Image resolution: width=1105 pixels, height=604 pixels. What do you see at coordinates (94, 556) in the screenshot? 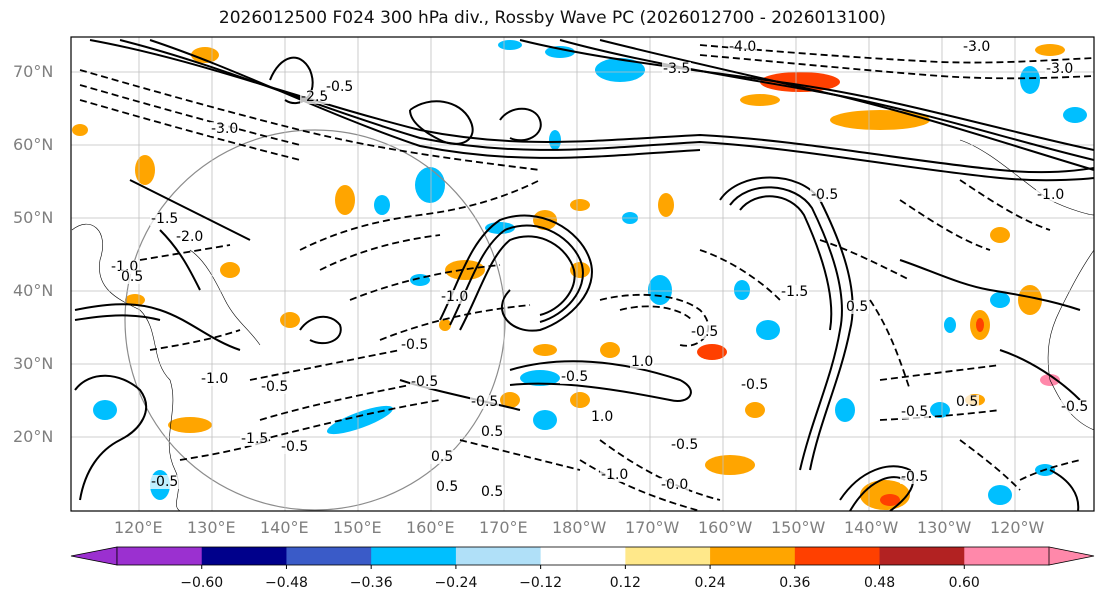
I see `colorbar-extend-min` at bounding box center [94, 556].